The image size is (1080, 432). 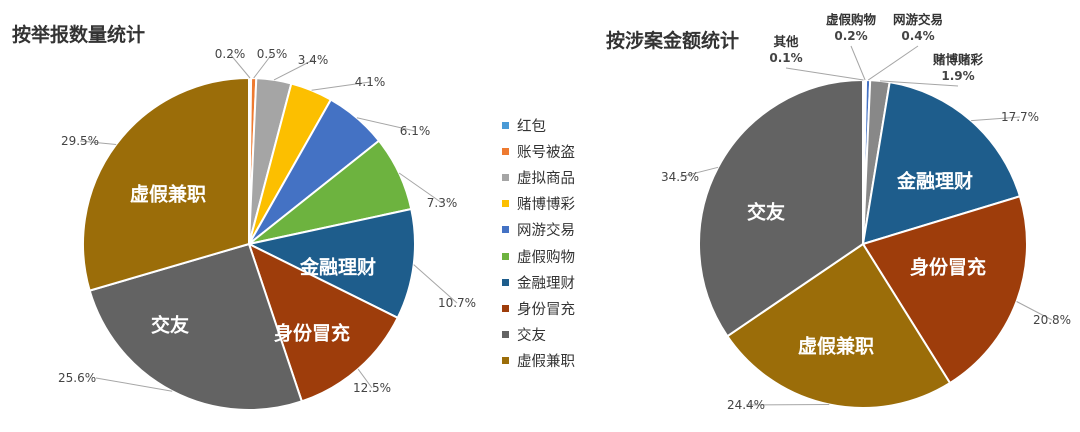 I want to click on legend-item: 虚假兼职, so click(x=538, y=361).